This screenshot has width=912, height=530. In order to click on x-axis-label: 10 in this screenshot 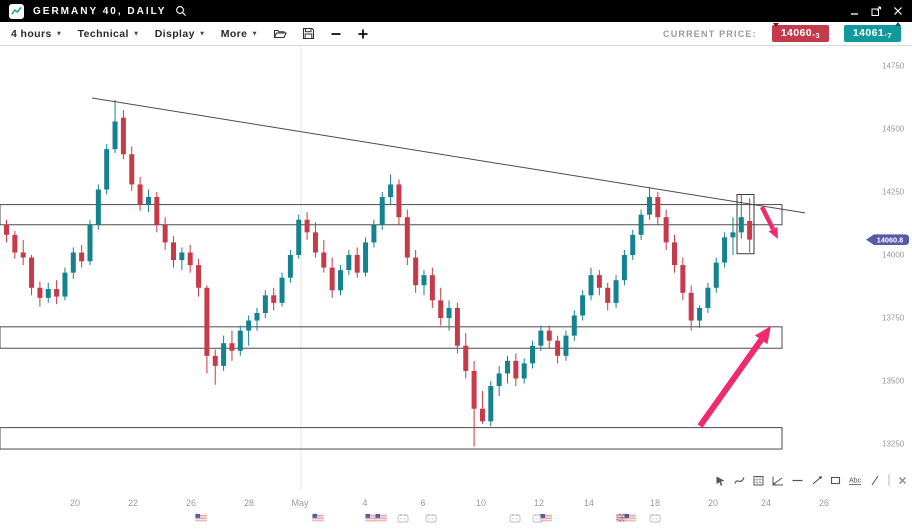, I will do `click(481, 503)`.